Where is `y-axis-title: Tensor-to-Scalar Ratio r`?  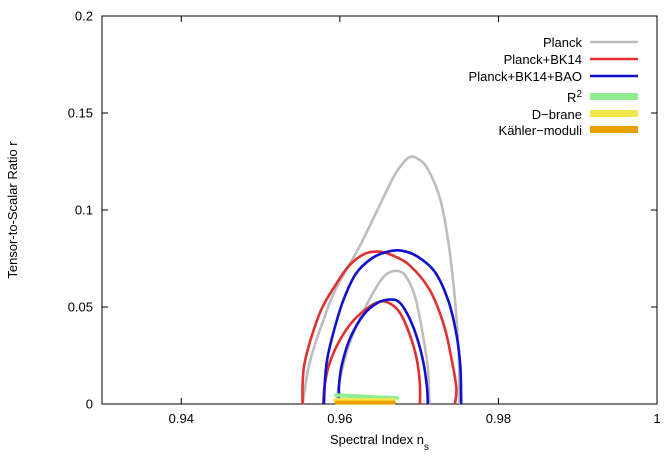 y-axis-title: Tensor-to-Scalar Ratio r is located at coordinates (12, 210).